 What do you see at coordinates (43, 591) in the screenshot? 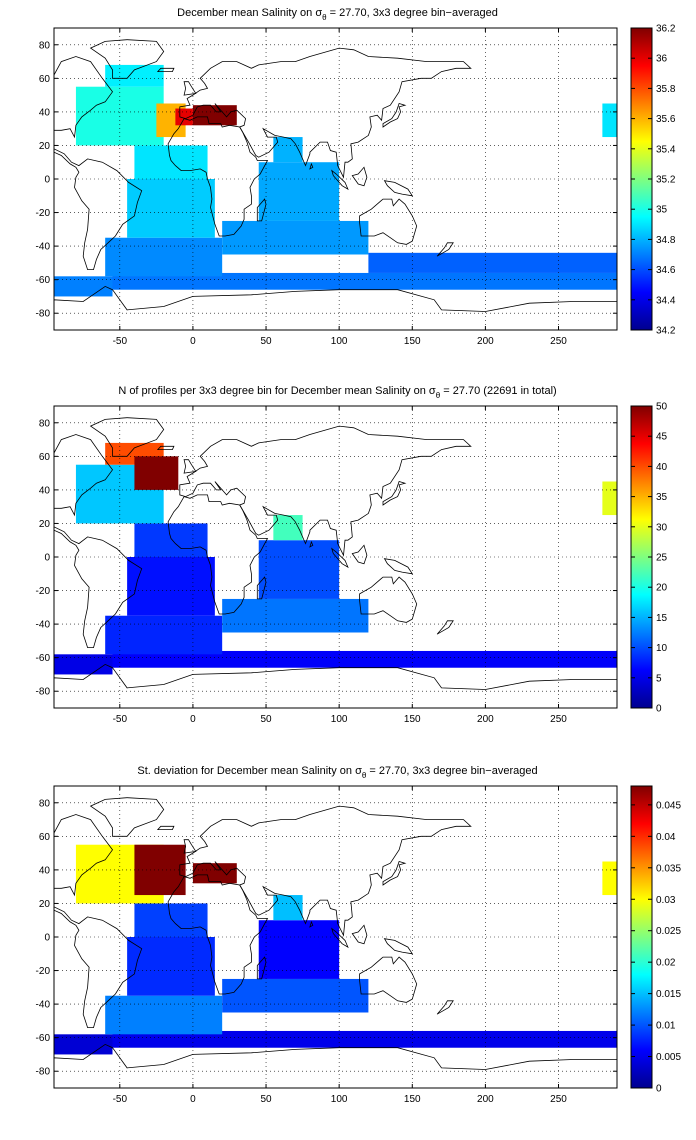
I see `y-tick-label: -20` at bounding box center [43, 591].